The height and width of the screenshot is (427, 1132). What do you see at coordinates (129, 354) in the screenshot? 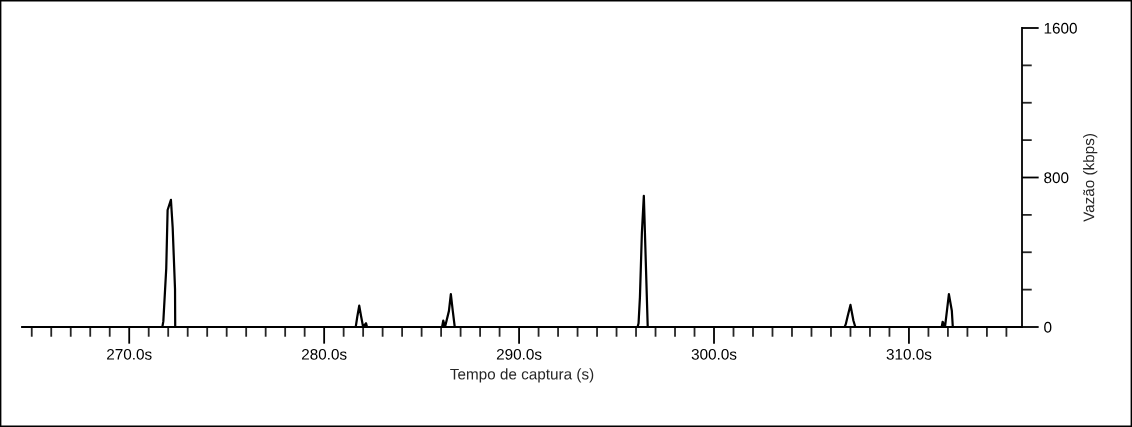
I see `x-tick-label: 270.0s` at bounding box center [129, 354].